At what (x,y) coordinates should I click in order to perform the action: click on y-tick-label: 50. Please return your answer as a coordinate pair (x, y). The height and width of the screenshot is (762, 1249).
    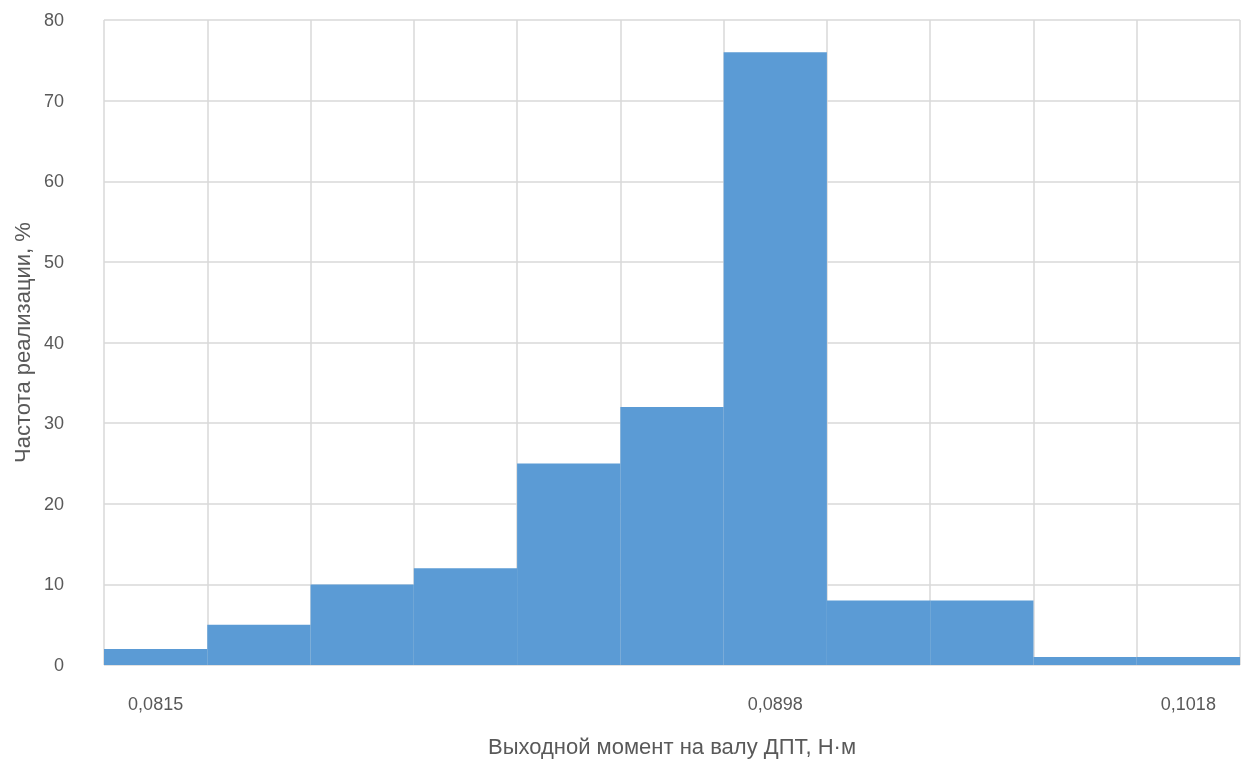
    Looking at the image, I should click on (53, 261).